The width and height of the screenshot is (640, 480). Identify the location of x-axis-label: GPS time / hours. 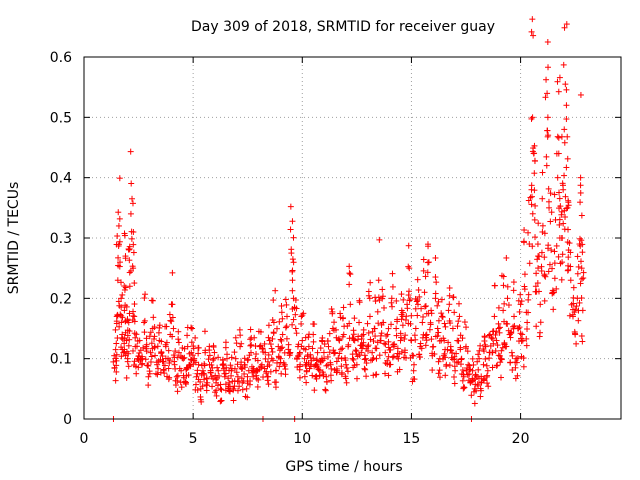
(343, 467).